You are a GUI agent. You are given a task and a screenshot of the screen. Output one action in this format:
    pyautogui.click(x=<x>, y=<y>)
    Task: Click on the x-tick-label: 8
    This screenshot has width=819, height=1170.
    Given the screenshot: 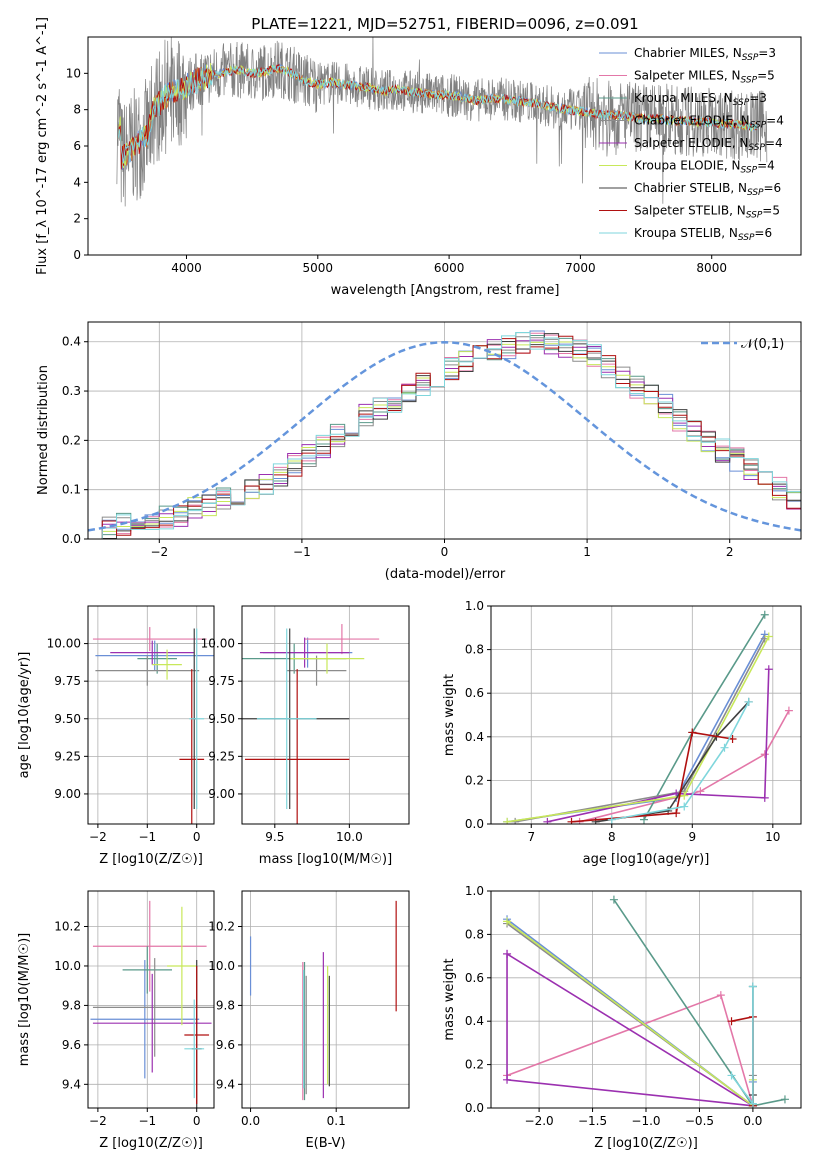 What is the action you would take?
    pyautogui.click(x=612, y=837)
    